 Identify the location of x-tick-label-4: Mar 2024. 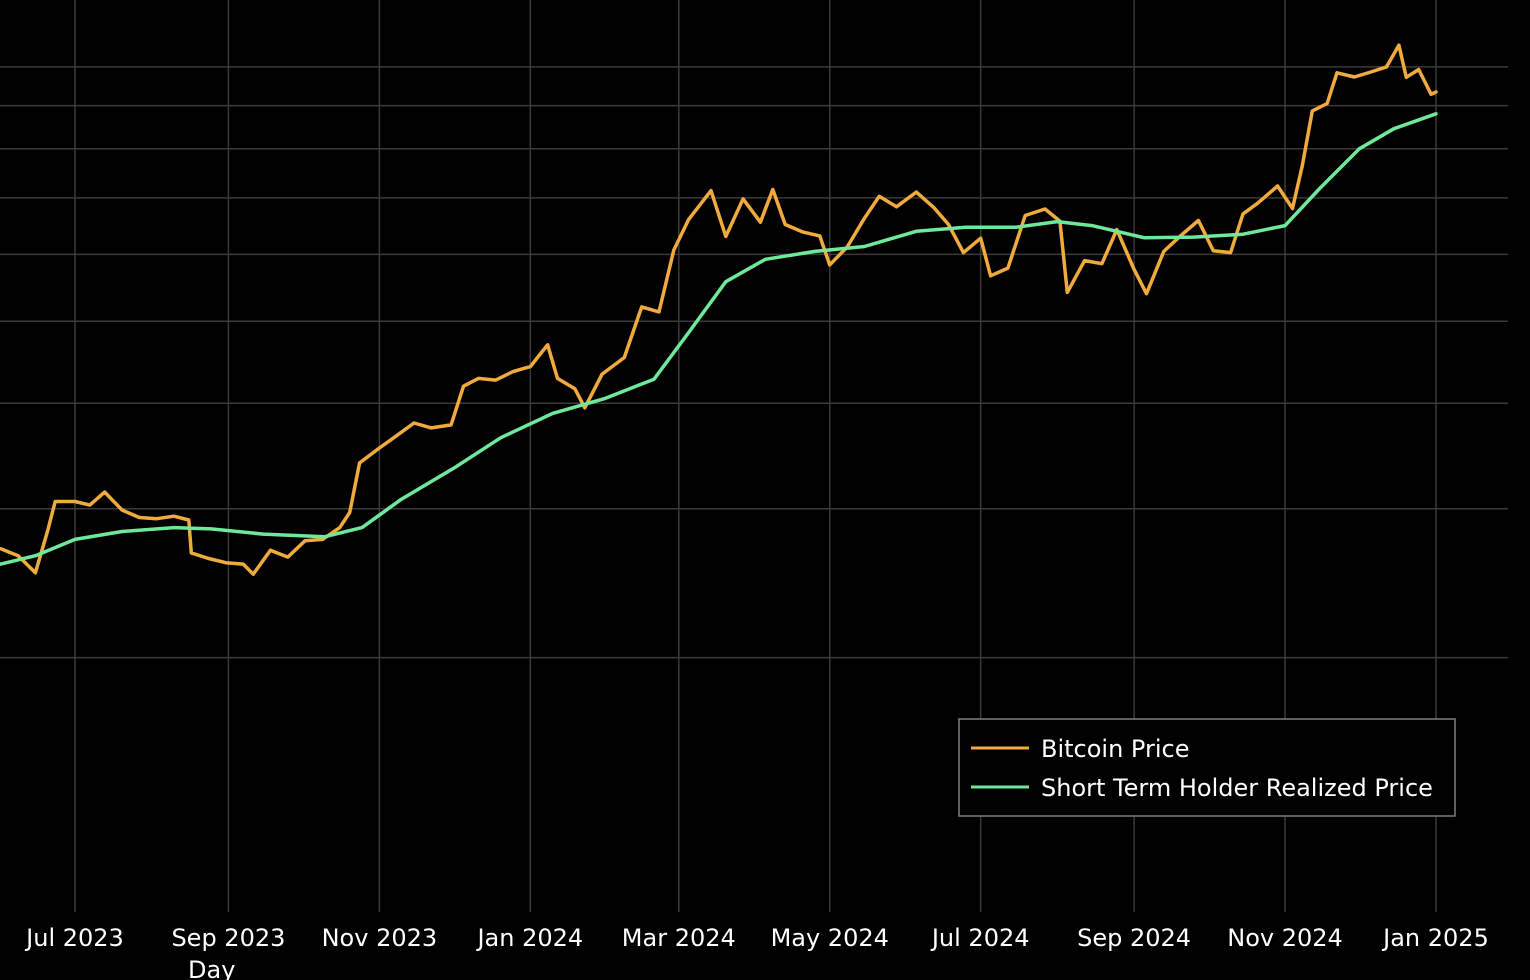
(679, 938).